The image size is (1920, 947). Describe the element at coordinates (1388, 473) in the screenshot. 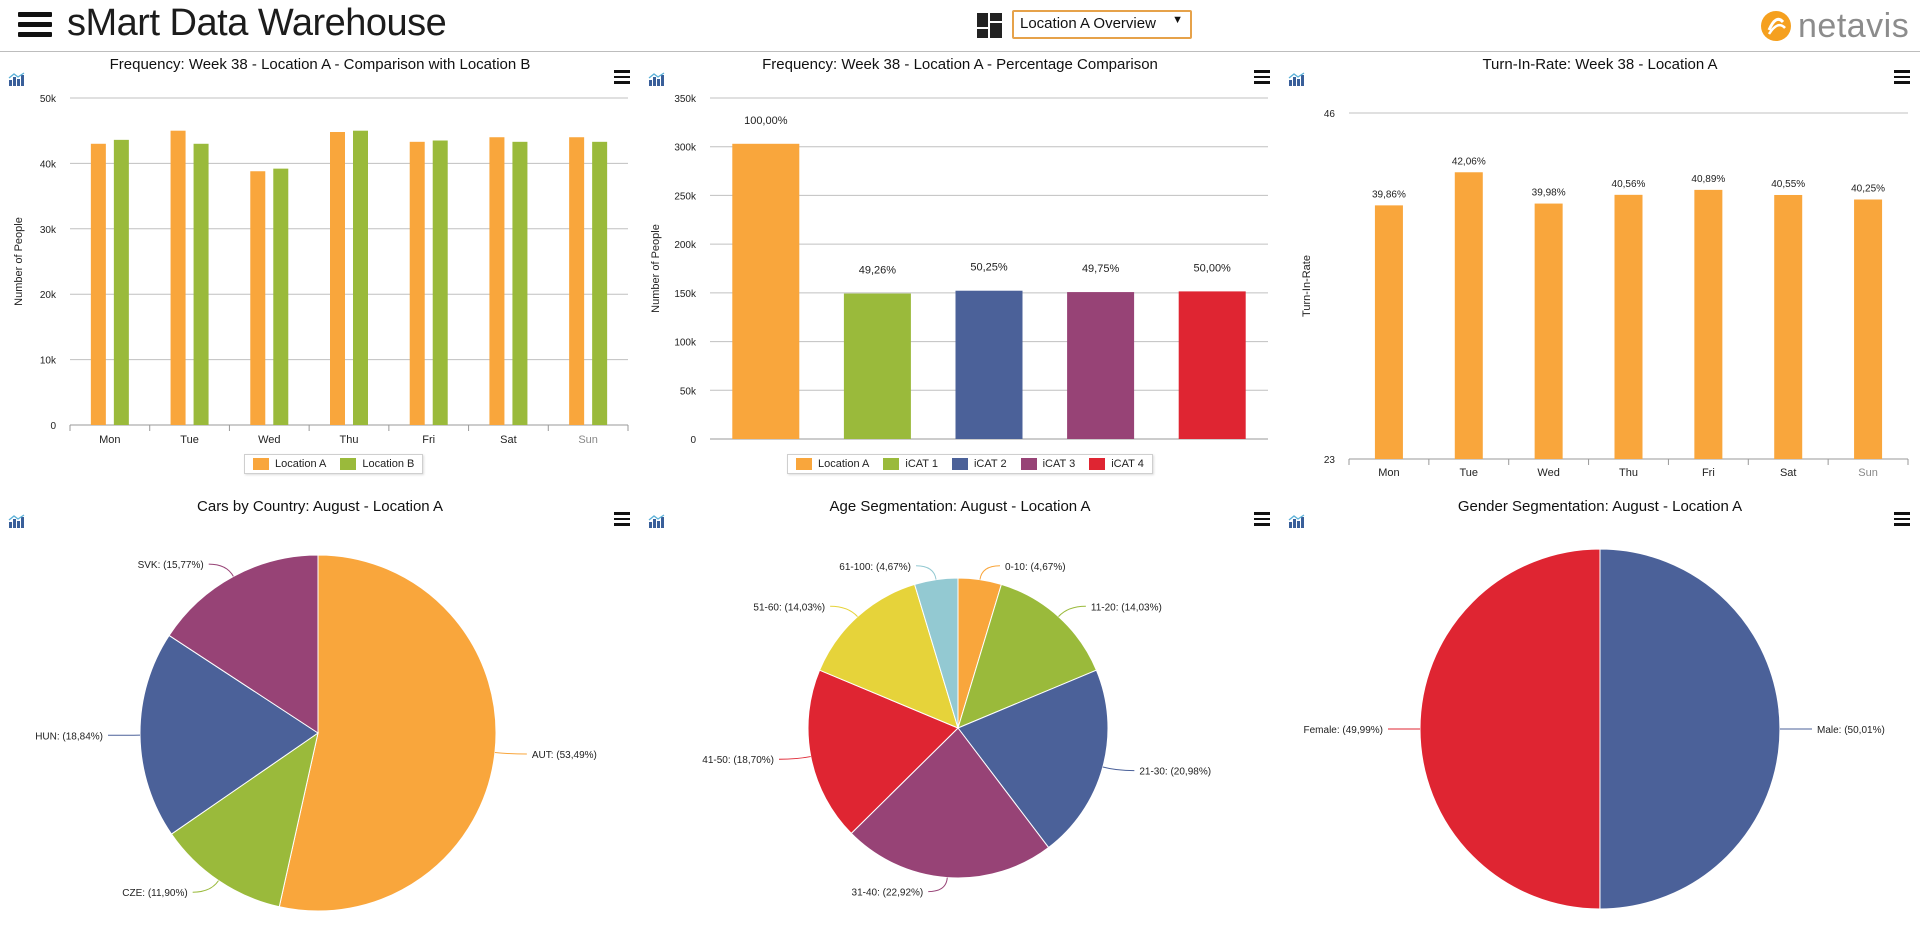

I see `x-tick-label: Mon` at that location.